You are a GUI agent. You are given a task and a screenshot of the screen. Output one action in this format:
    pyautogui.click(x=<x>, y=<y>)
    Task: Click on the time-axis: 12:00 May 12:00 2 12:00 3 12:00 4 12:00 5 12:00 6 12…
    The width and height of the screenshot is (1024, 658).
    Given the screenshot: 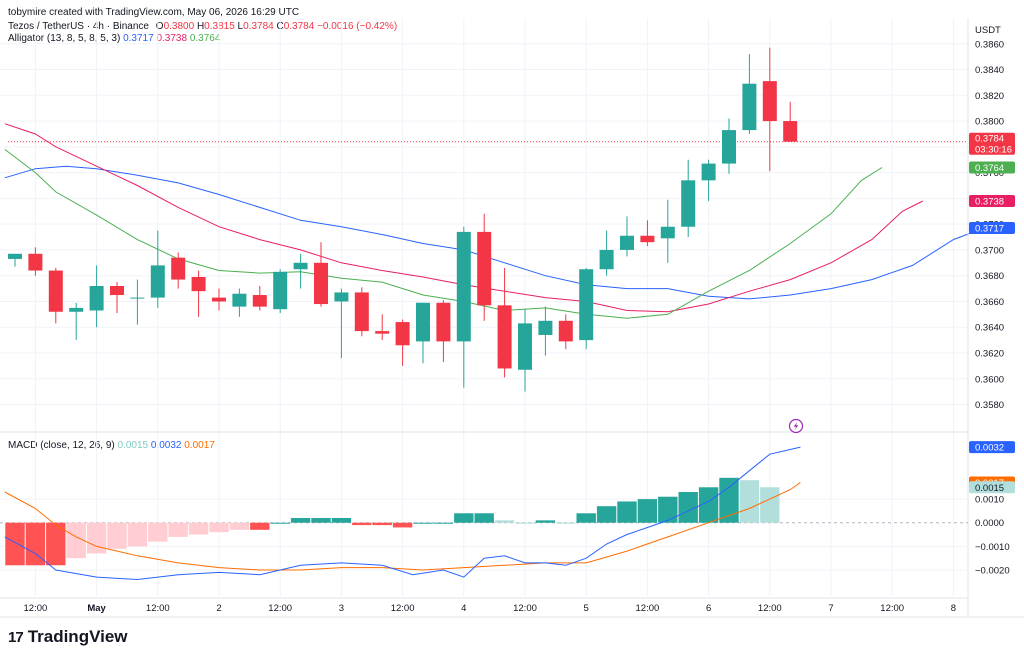 What is the action you would take?
    pyautogui.click(x=490, y=608)
    